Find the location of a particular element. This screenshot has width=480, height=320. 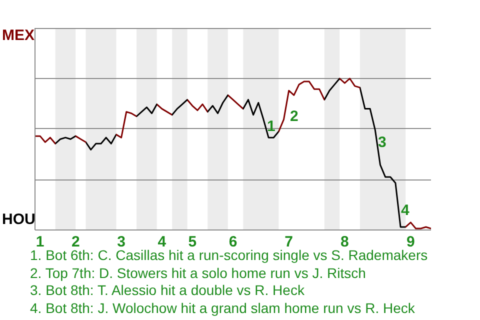

annotation: 4 is located at coordinates (405, 210).